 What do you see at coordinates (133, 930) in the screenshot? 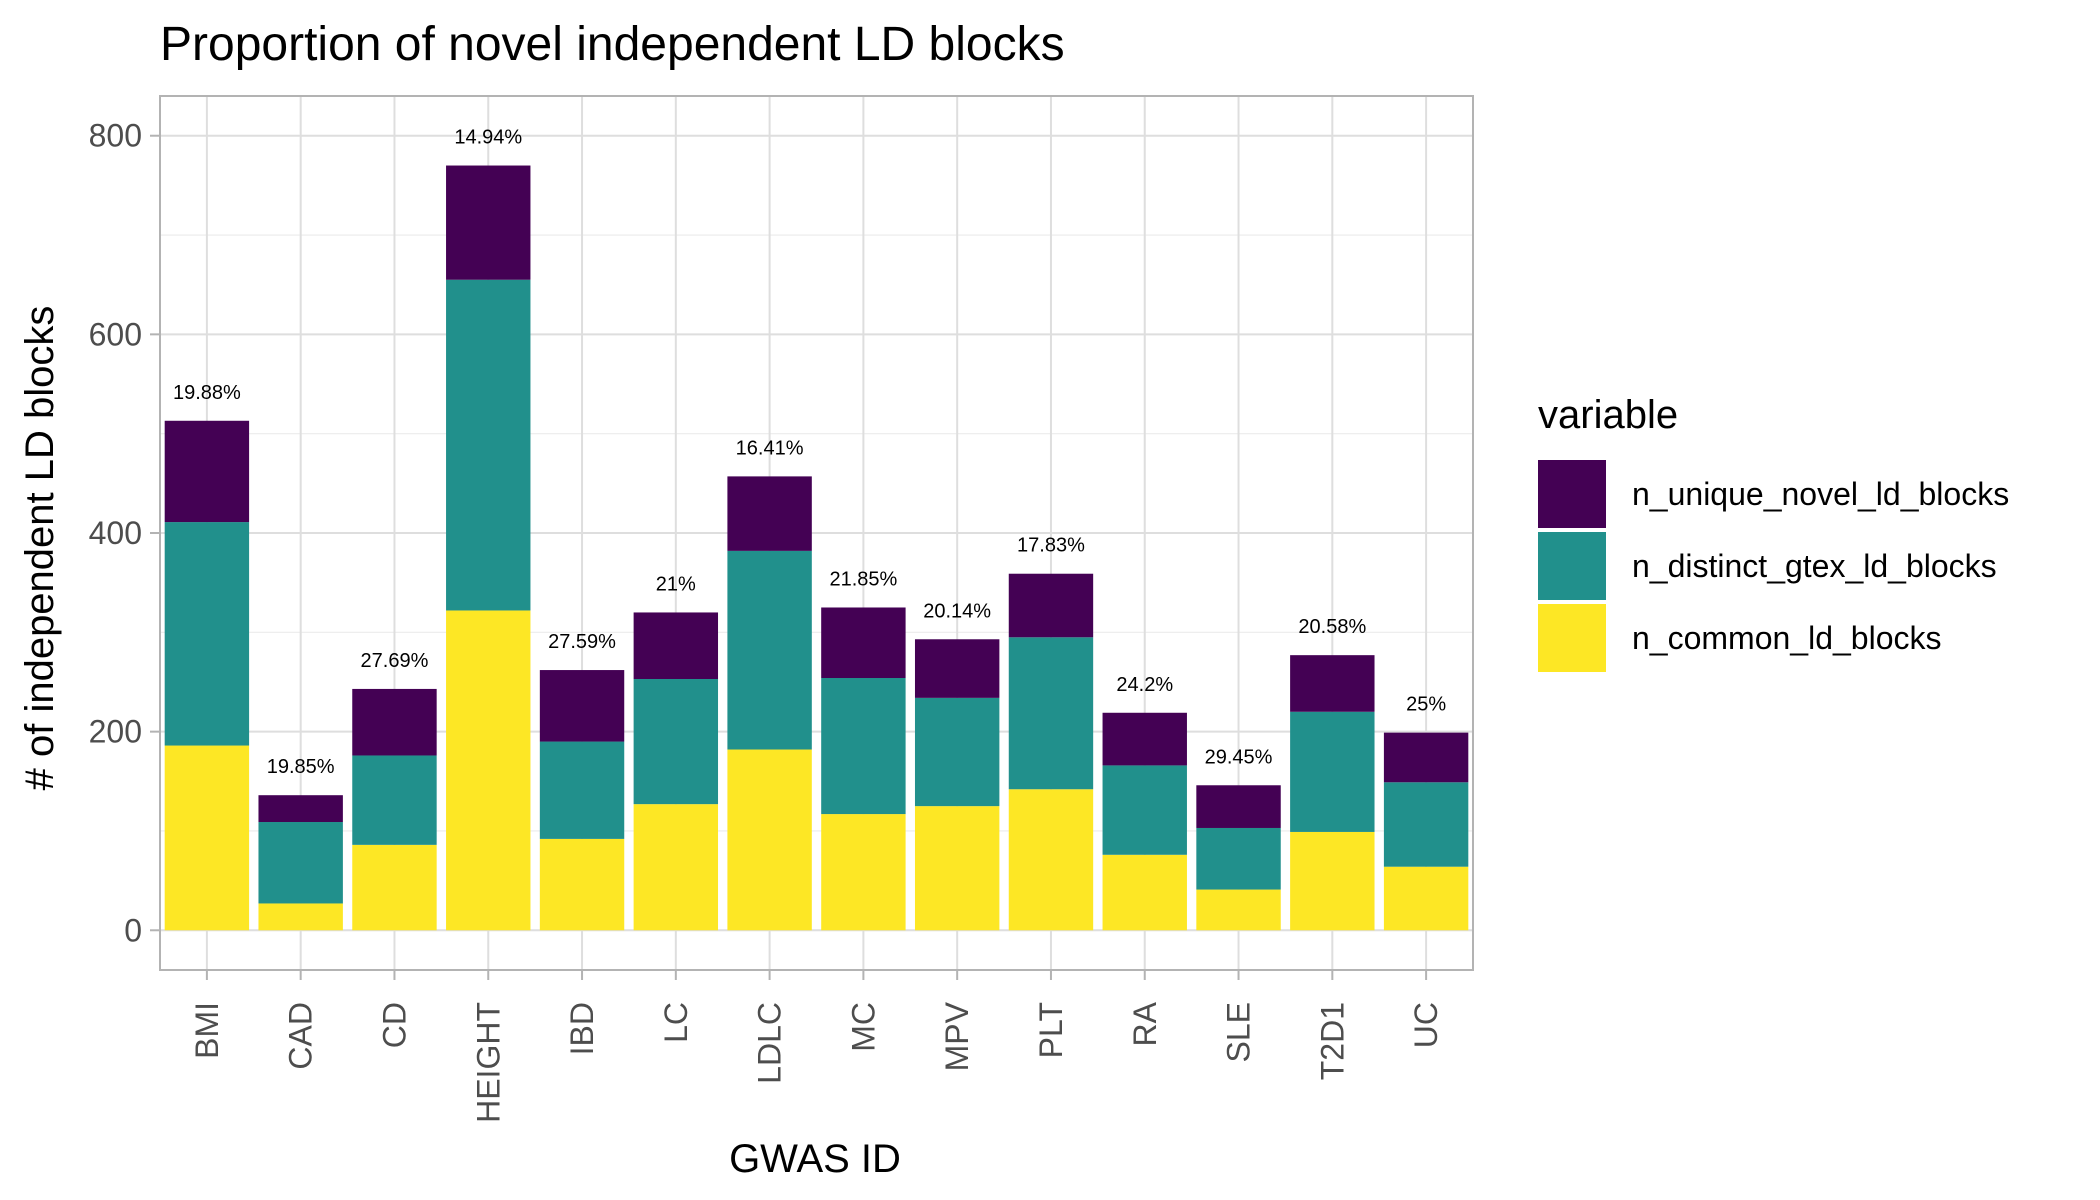
I see `y-tick-label: 0` at bounding box center [133, 930].